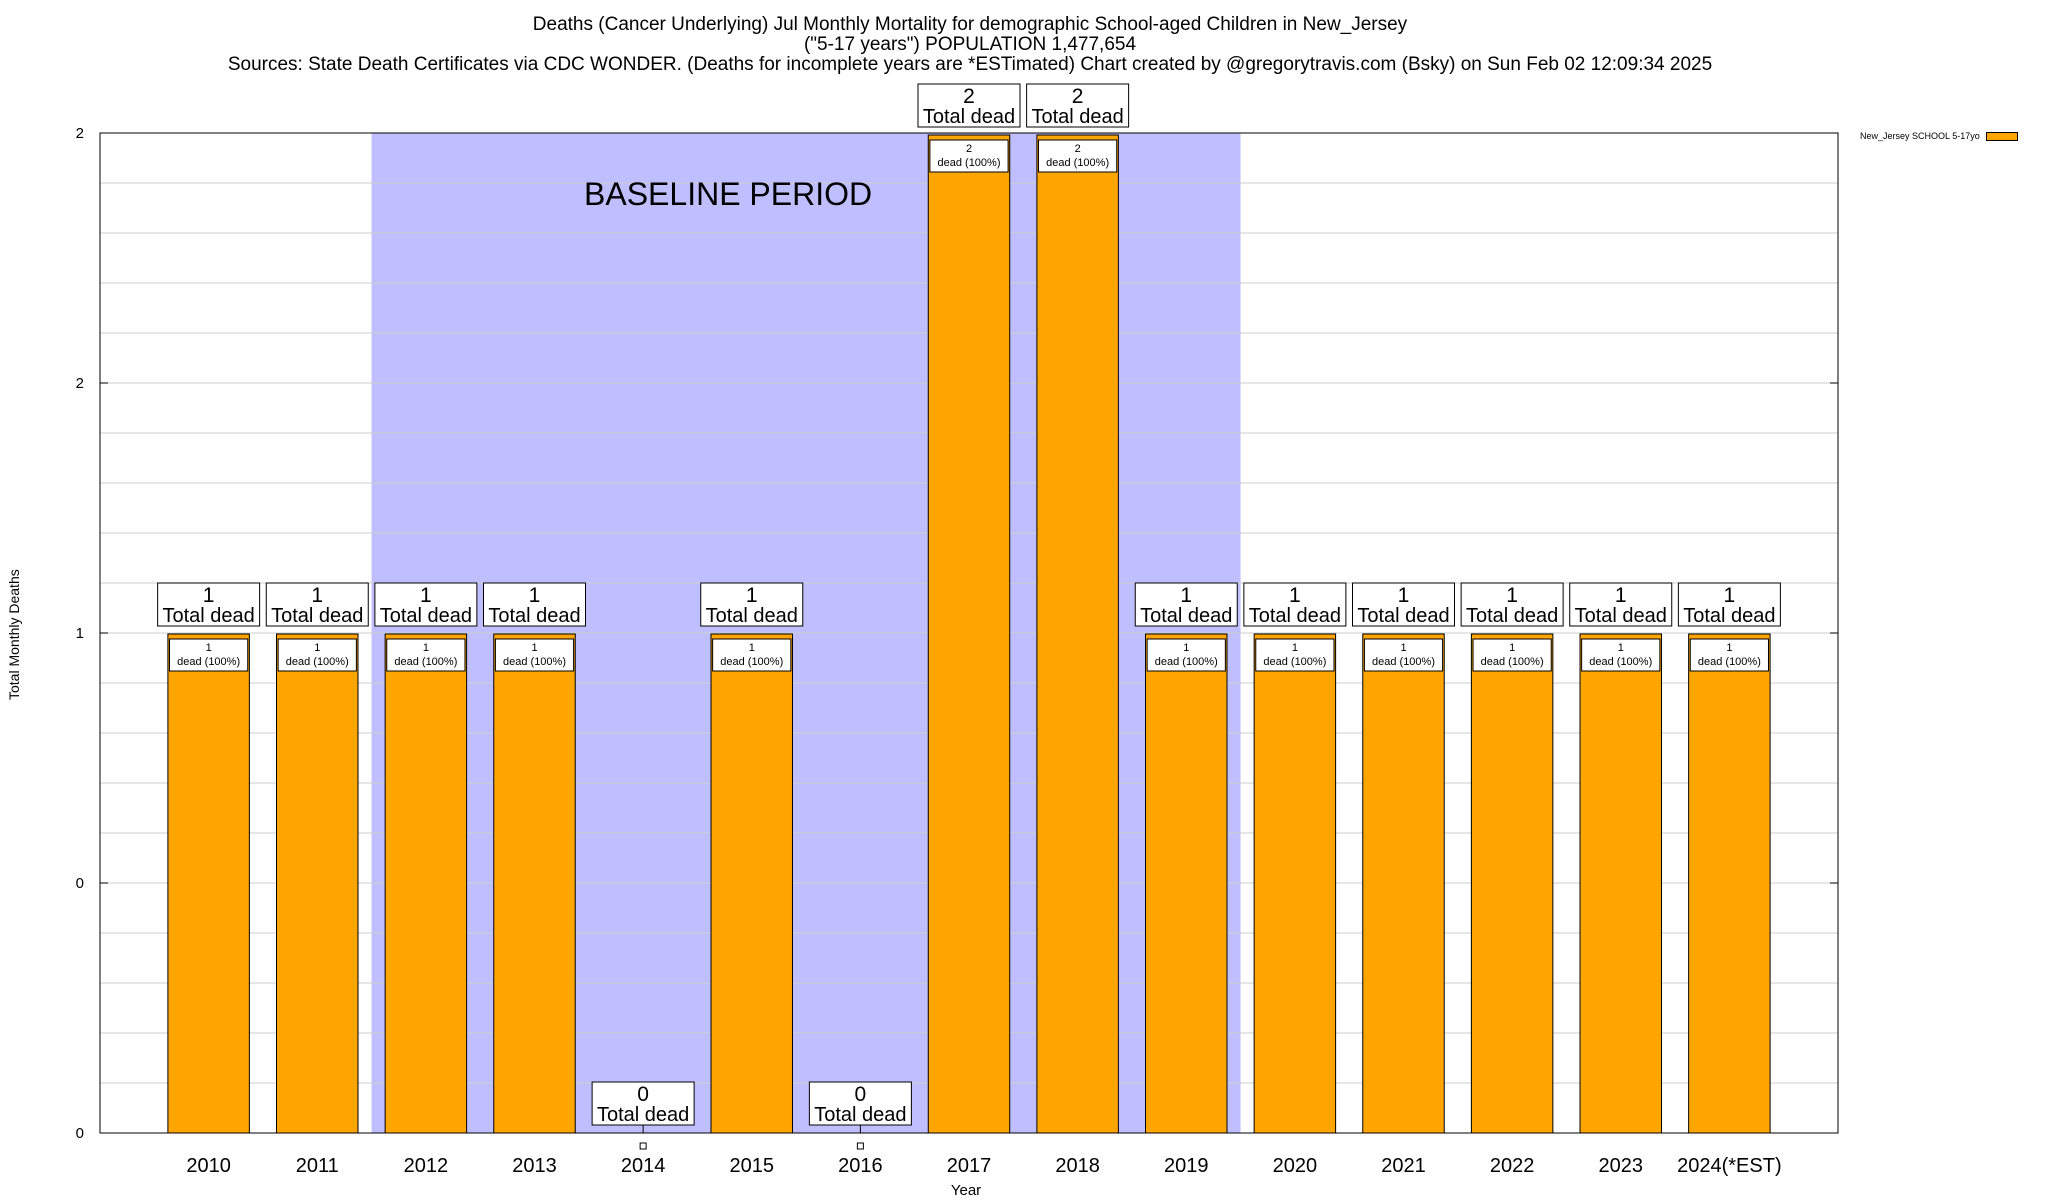 Image resolution: width=2048 pixels, height=1200 pixels. What do you see at coordinates (2001, 137) in the screenshot?
I see `legend-swatch` at bounding box center [2001, 137].